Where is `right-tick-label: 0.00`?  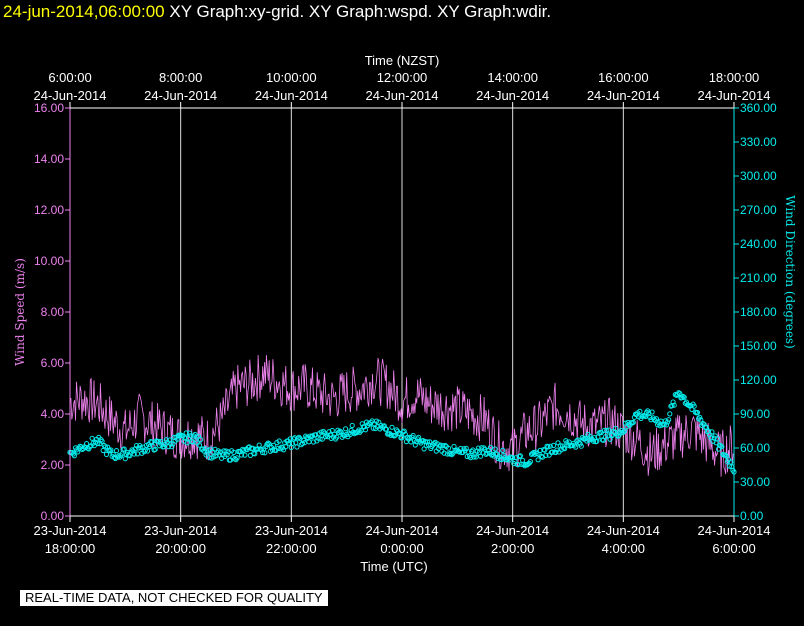 right-tick-label: 0.00 is located at coordinates (752, 516).